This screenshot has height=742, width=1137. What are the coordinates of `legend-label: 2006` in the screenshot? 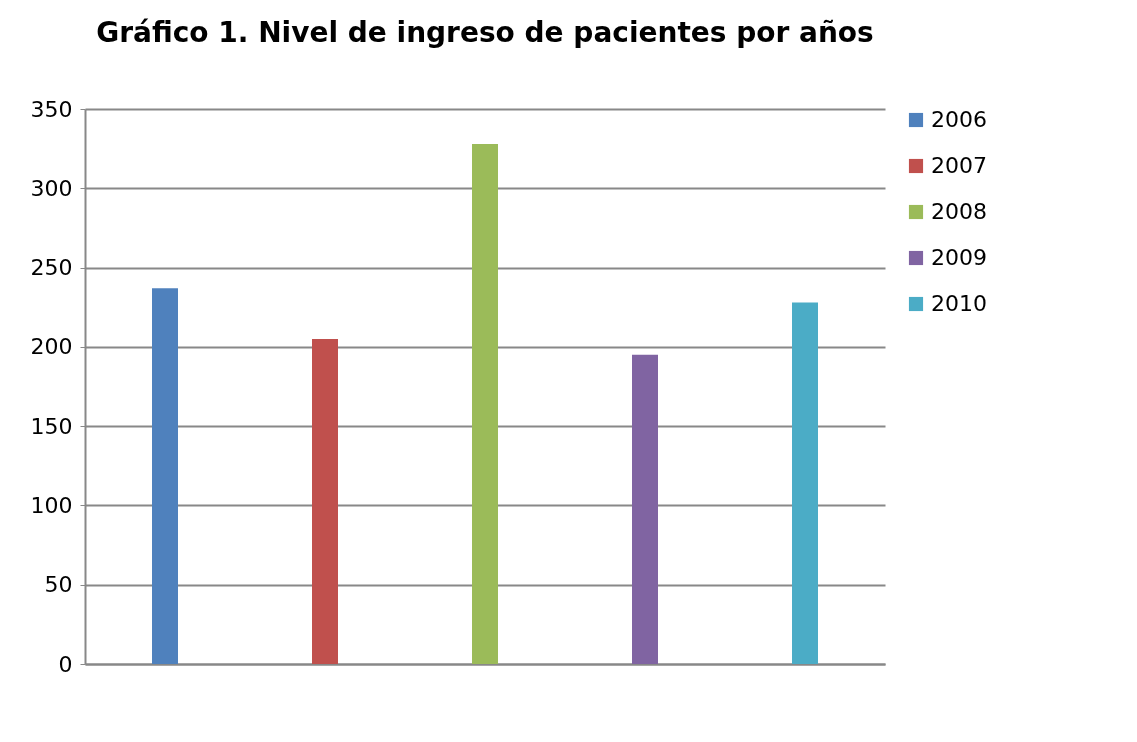 It's located at (959, 119).